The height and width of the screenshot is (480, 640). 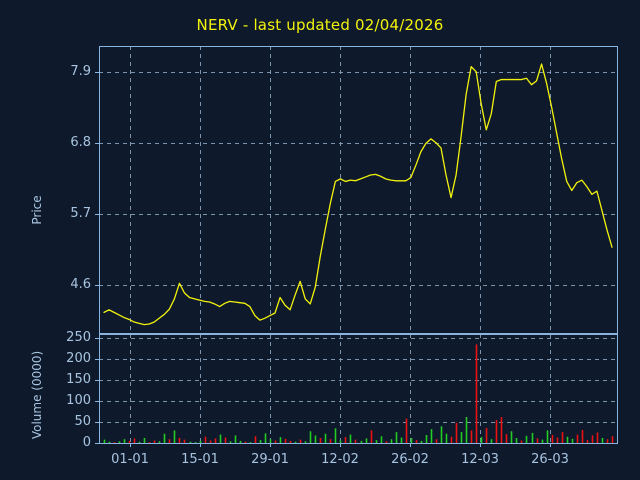 I want to click on volume-tick-label: 150, so click(x=78, y=379).